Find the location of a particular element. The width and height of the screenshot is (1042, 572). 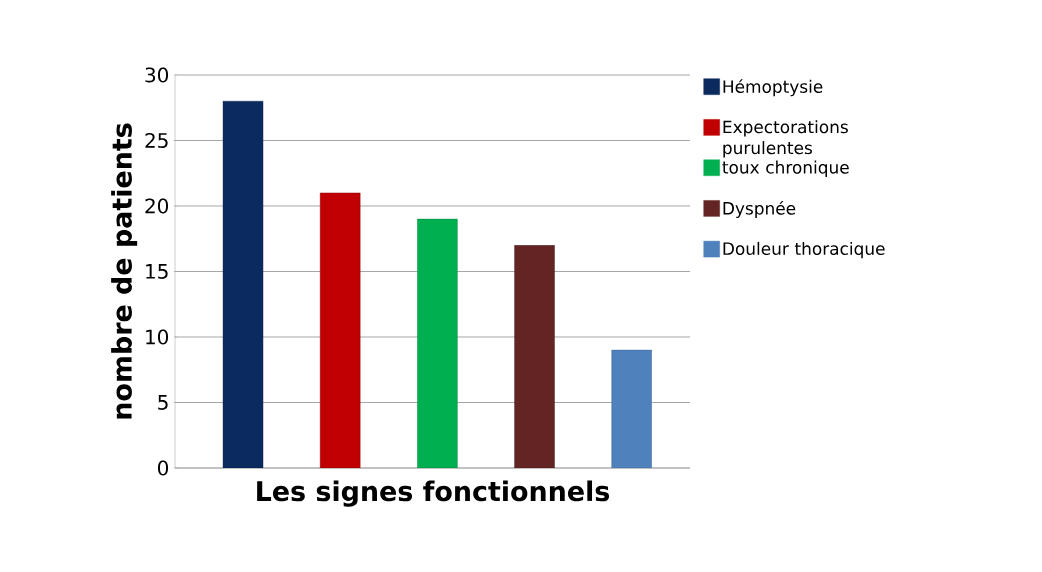

y-tick-label: 30 is located at coordinates (157, 75).